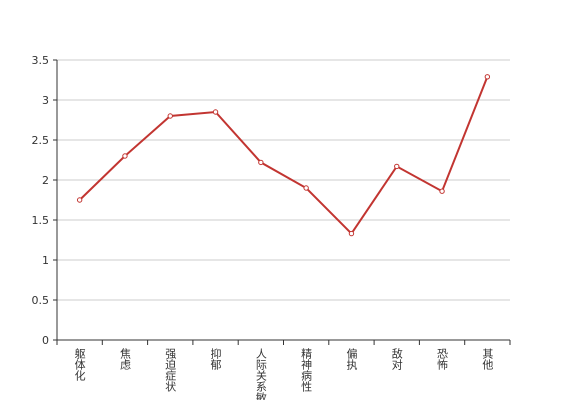 The image size is (567, 400). Describe the element at coordinates (170, 370) in the screenshot. I see `x-tick-label: 强迫症状` at that location.